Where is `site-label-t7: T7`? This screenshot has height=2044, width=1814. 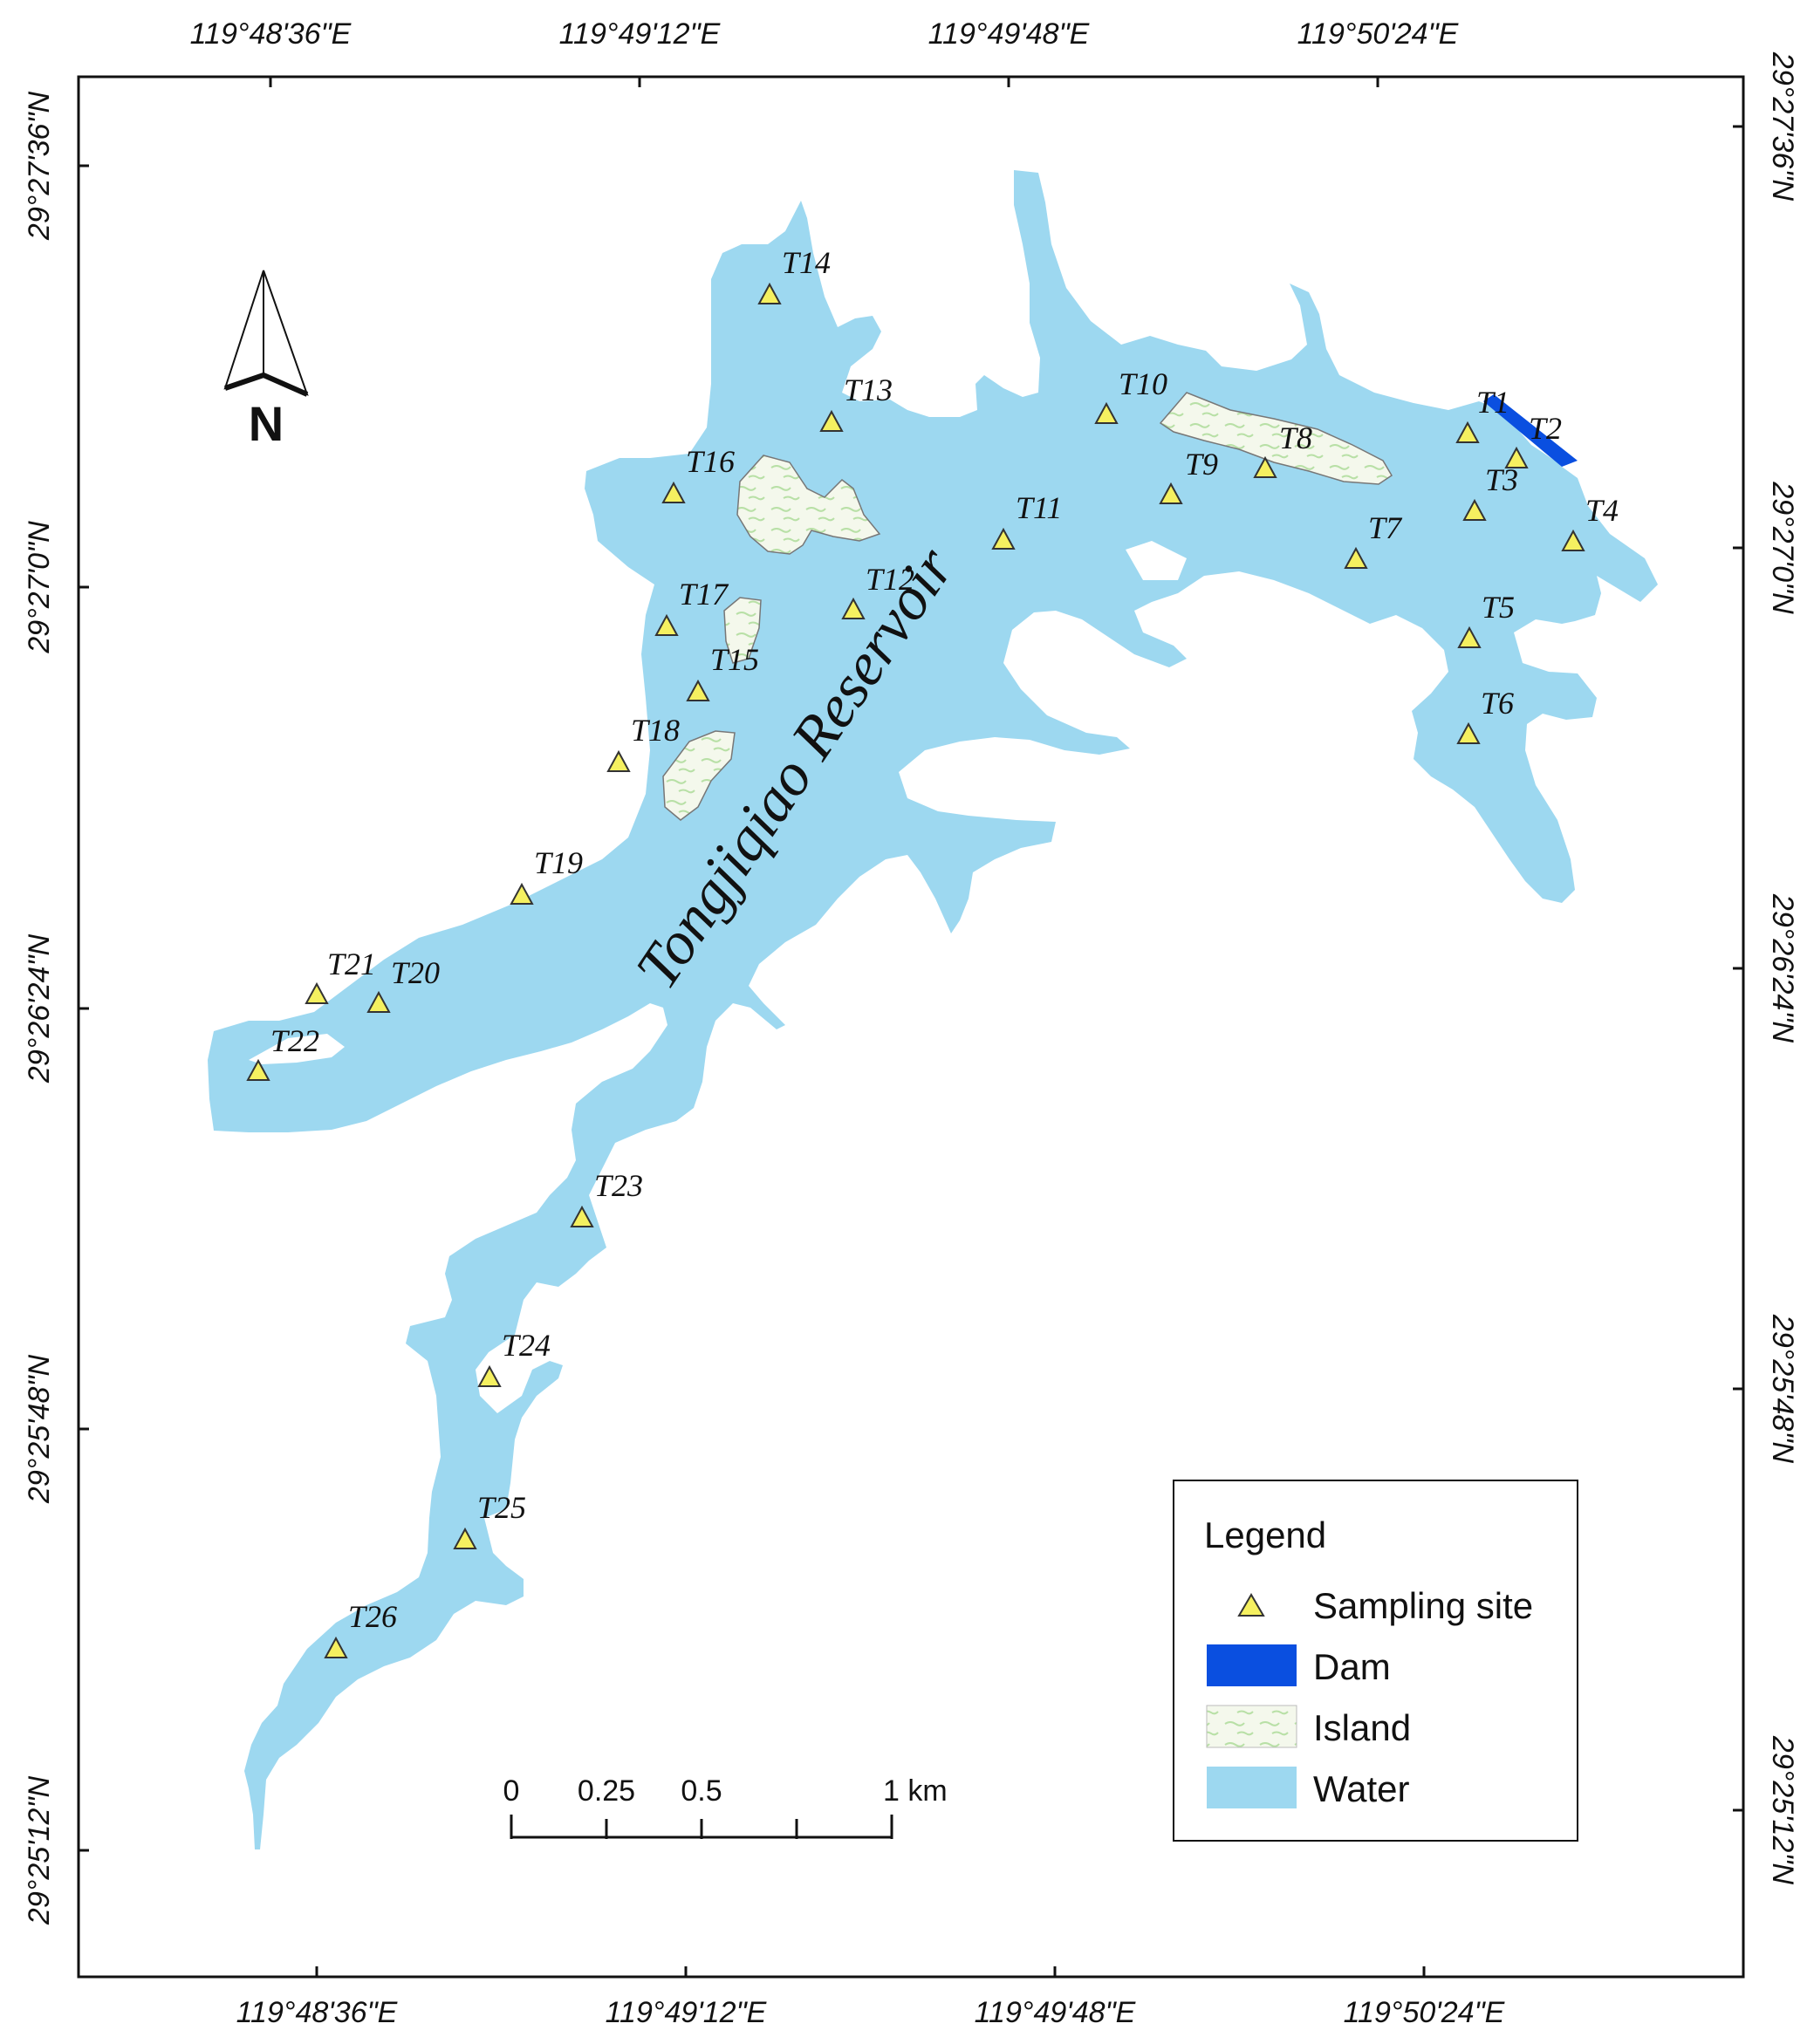 site-label-t7: T7 is located at coordinates (1385, 527).